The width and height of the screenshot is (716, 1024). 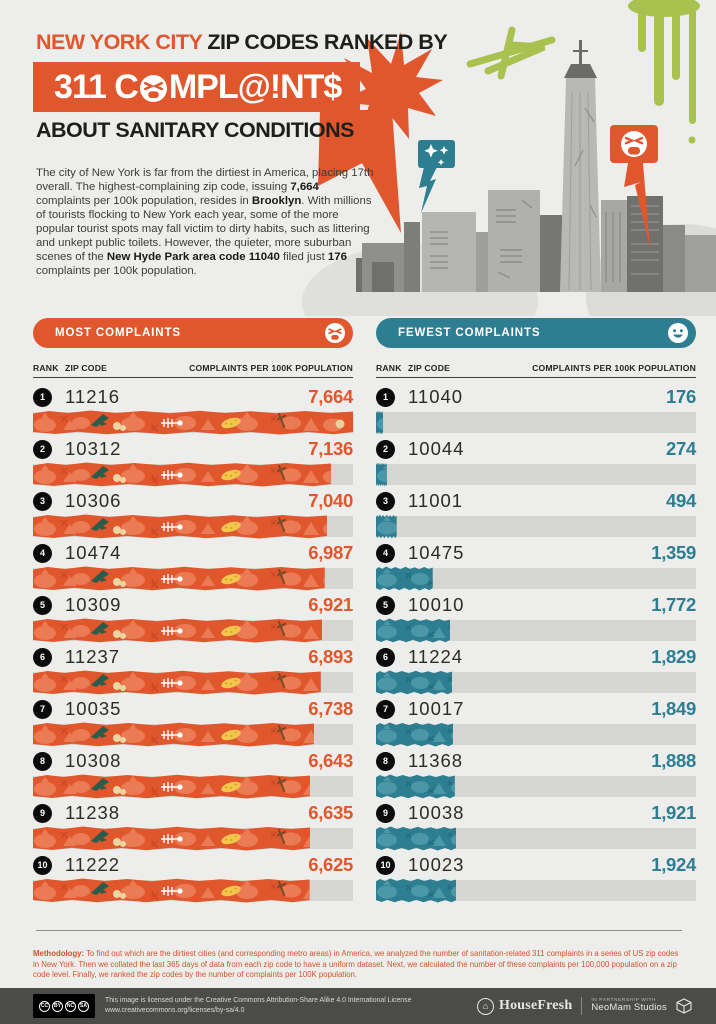 What do you see at coordinates (385, 865) in the screenshot?
I see `rank-badge: 10` at bounding box center [385, 865].